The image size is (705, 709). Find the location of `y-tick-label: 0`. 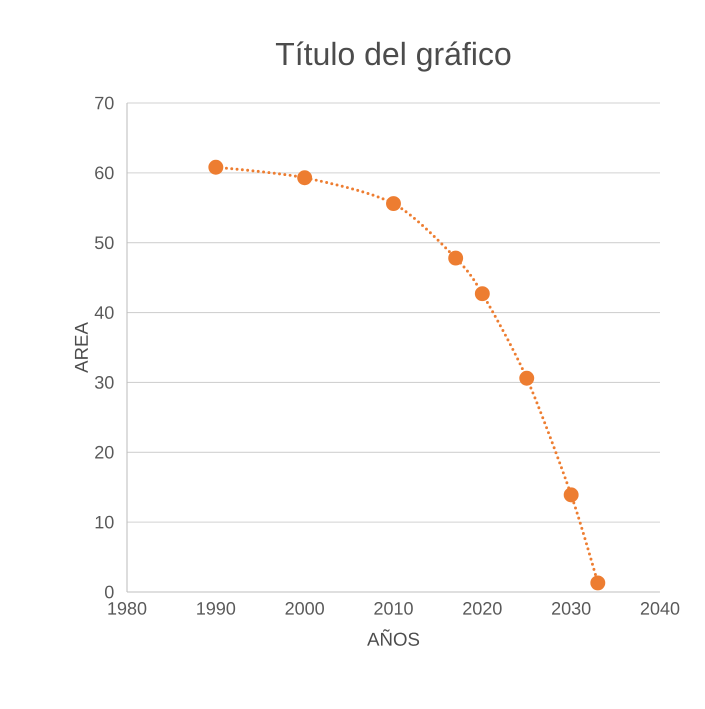

y-tick-label: 0 is located at coordinates (109, 592).